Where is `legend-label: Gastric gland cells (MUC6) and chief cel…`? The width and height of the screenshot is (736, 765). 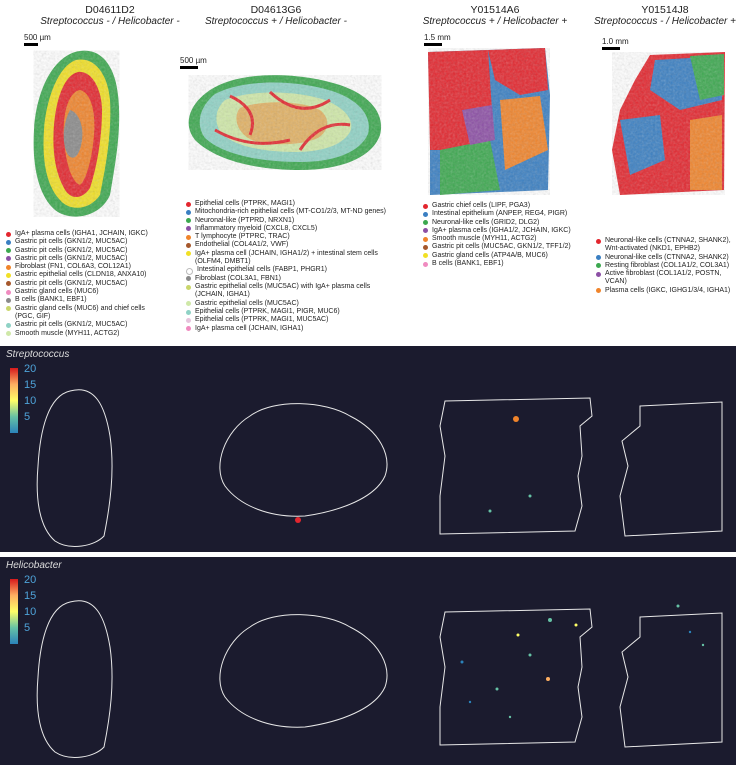
legend-label: Gastric gland cells (MUC6) and chief cel… is located at coordinates (80, 312).